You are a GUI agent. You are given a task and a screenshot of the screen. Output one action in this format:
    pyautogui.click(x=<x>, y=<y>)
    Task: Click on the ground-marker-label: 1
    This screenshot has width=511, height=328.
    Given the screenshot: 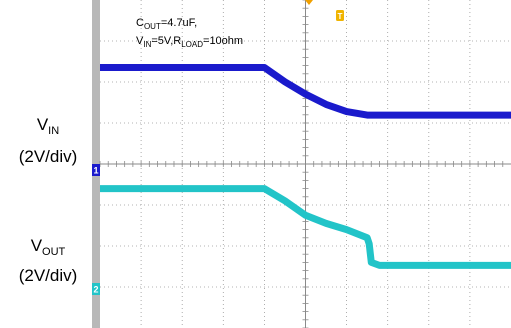 What is the action you would take?
    pyautogui.click(x=95, y=171)
    